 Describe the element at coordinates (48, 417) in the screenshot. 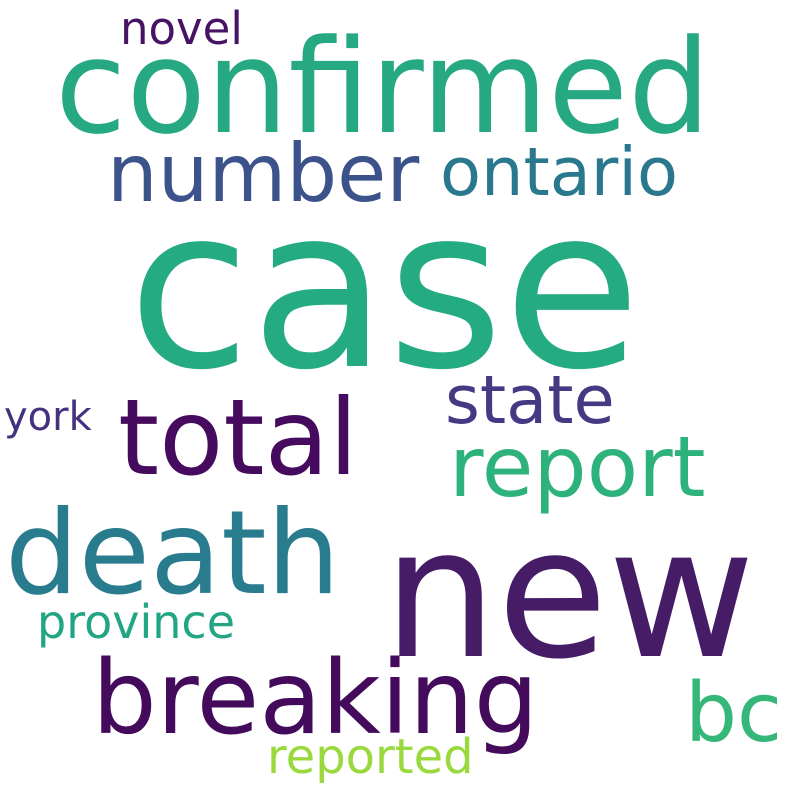

I see `word-york: york` at that location.